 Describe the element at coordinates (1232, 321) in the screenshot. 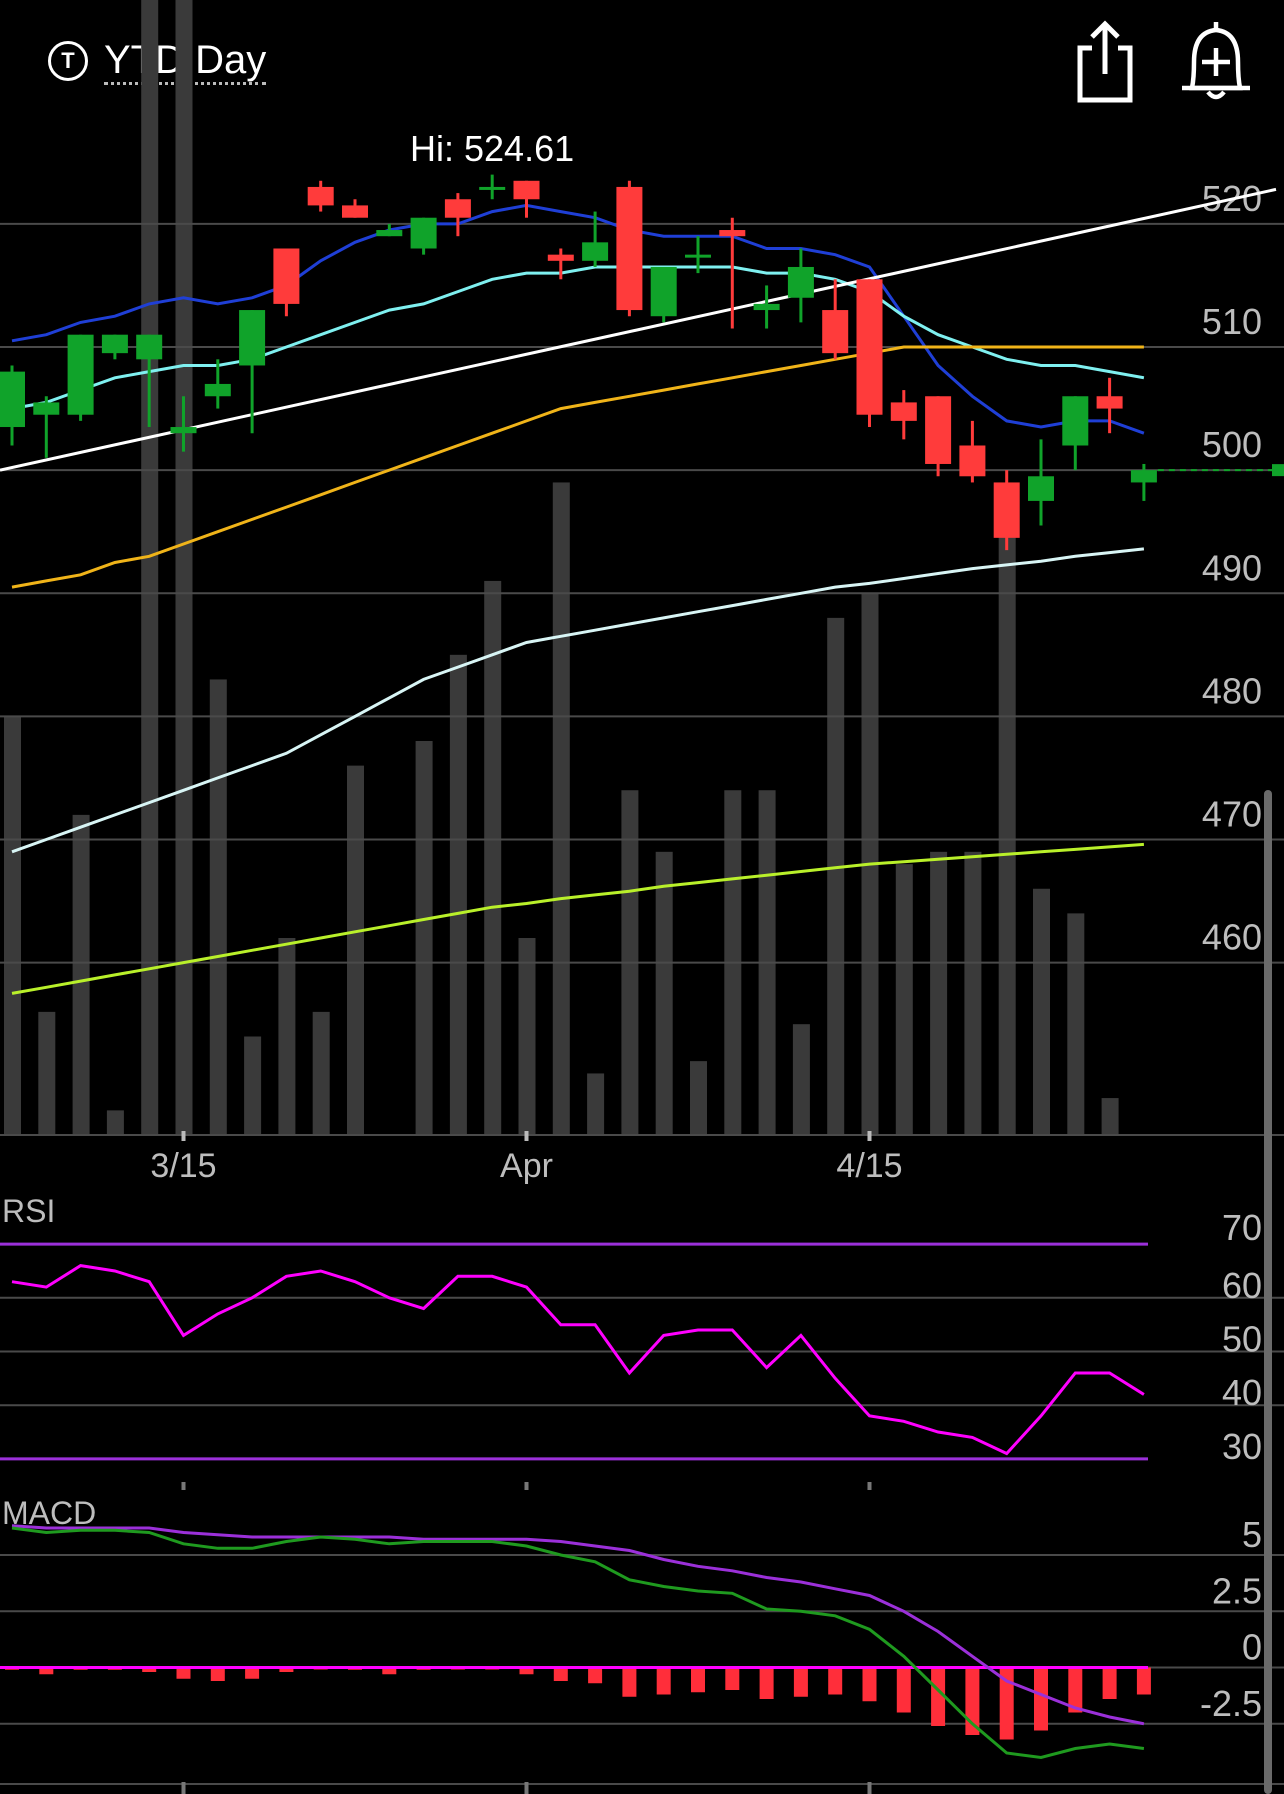

I see `price-tick-label: 510` at that location.